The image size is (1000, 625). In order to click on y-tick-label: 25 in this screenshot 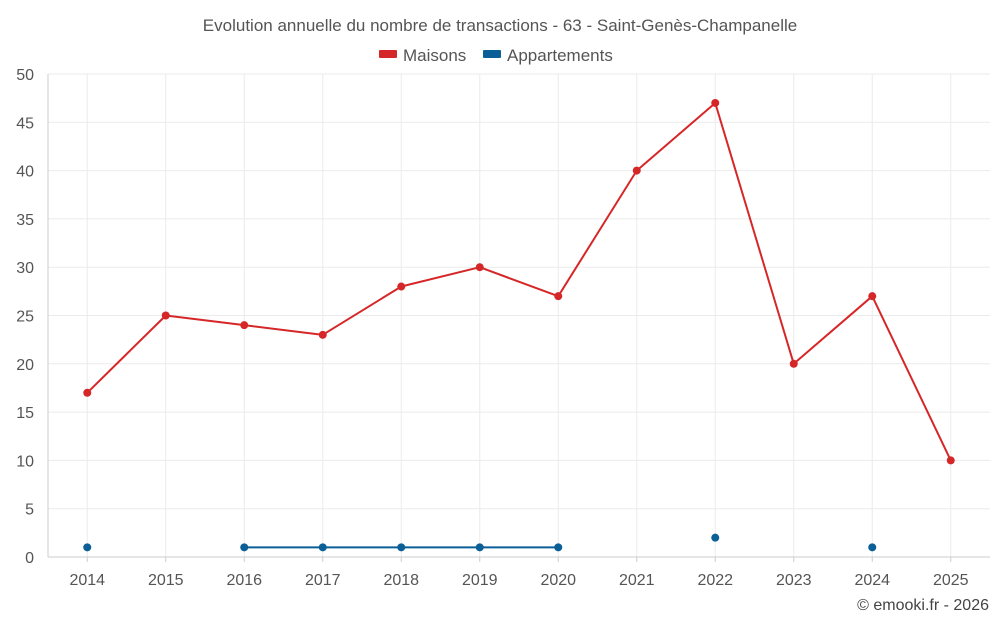, I will do `click(25, 317)`.